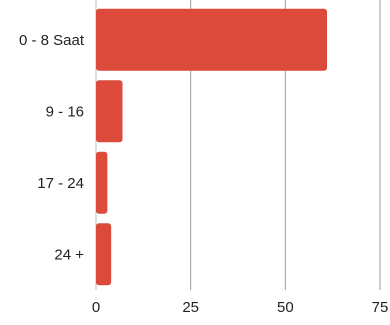 The height and width of the screenshot is (325, 390). Describe the element at coordinates (52, 148) in the screenshot. I see `y-axis: 0 - 8 Saat 9 - 16 17 - 24 24 +` at that location.